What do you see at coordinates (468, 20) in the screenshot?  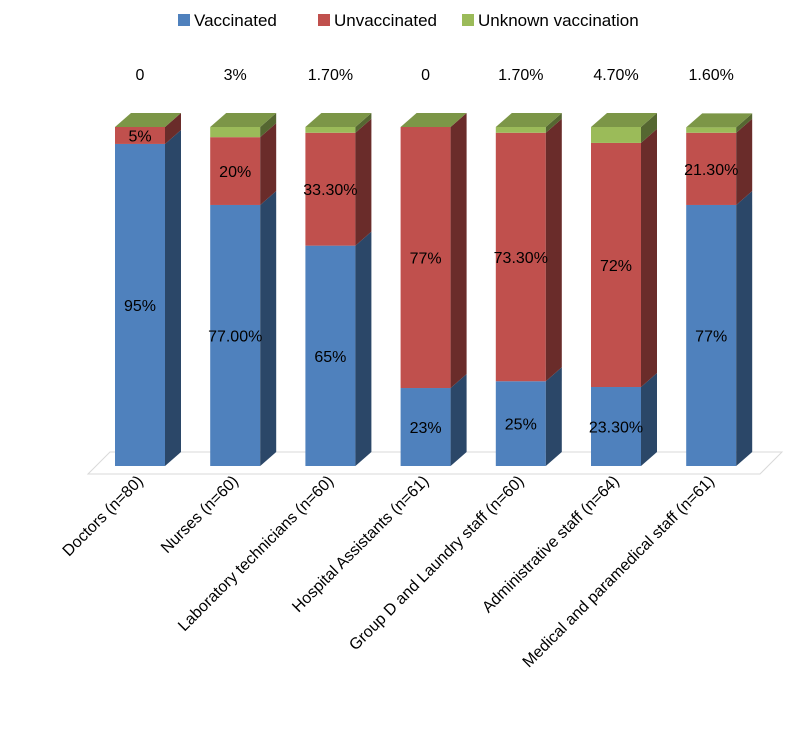 I see `legend-swatch-unknown-vaccination` at bounding box center [468, 20].